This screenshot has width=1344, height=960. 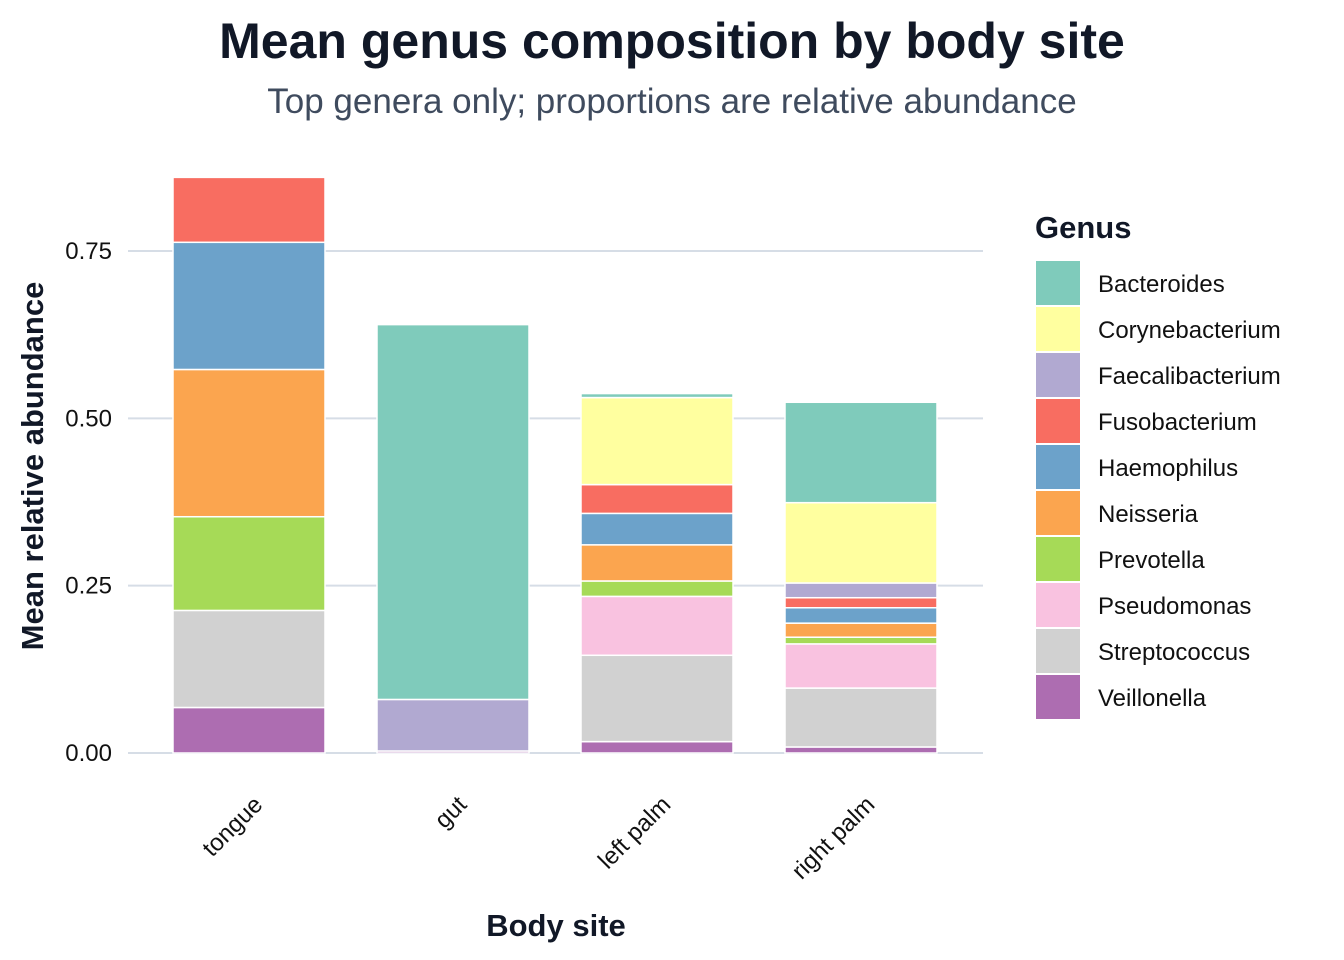 I want to click on legend-swatch-pseudomonas, so click(x=1058, y=605).